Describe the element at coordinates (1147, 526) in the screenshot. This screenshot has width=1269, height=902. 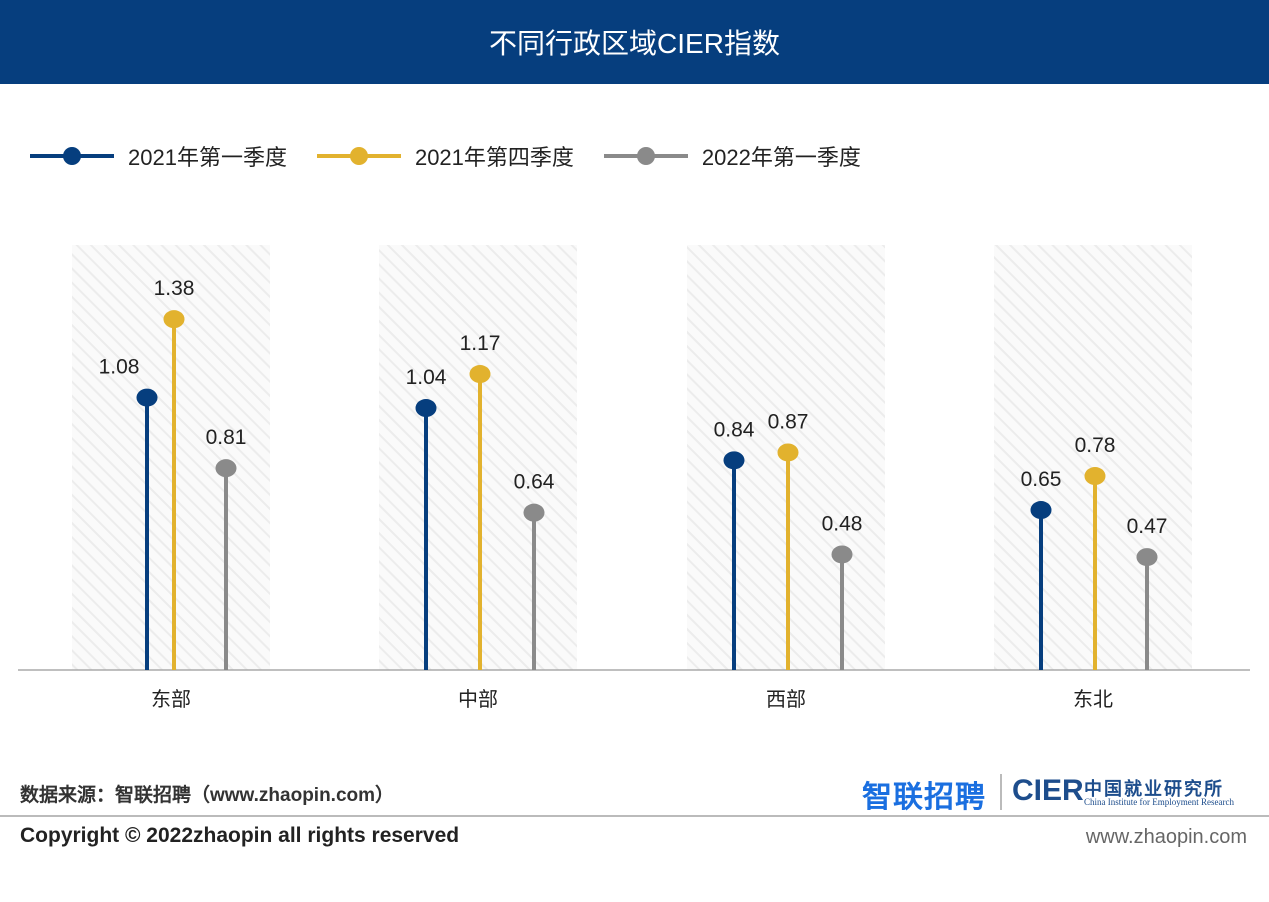
I see `data-label: 0.47` at that location.